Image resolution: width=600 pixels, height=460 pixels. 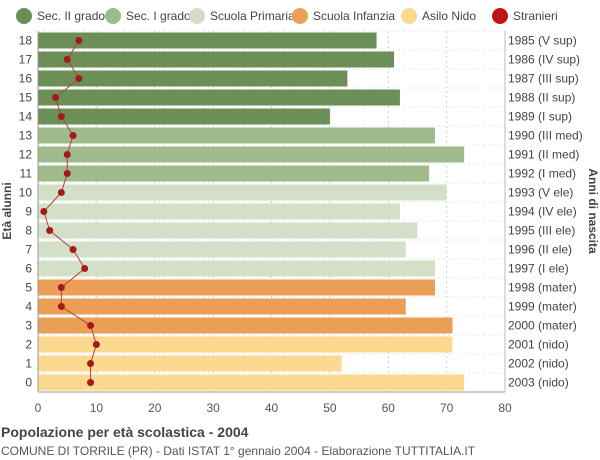 What do you see at coordinates (544, 60) in the screenshot?
I see `y-tick-label-year: 1986 (IV sup)` at bounding box center [544, 60].